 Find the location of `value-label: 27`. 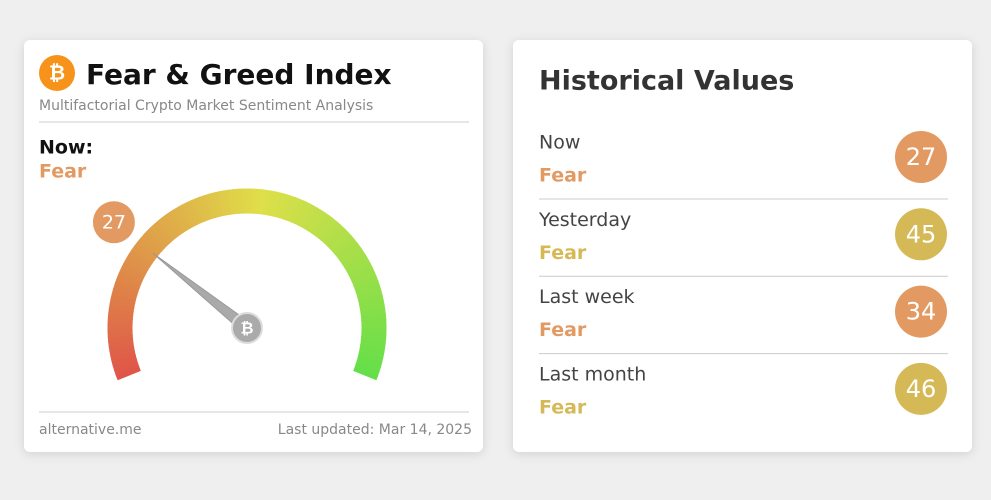

value-label: 27 is located at coordinates (114, 223).